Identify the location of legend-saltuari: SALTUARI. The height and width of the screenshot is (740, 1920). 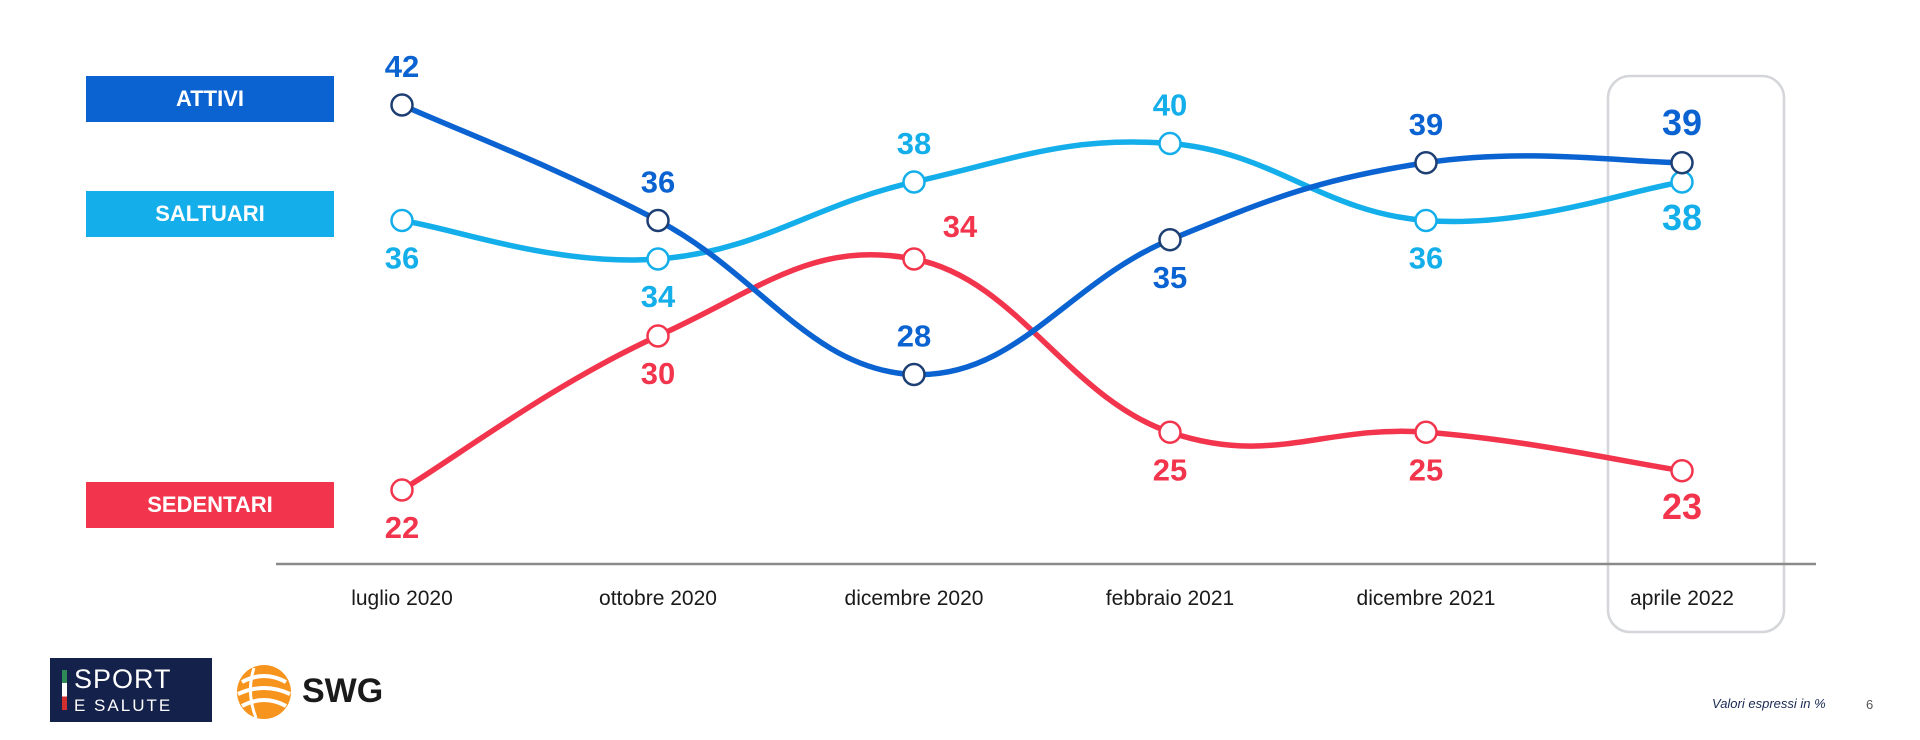
(210, 214).